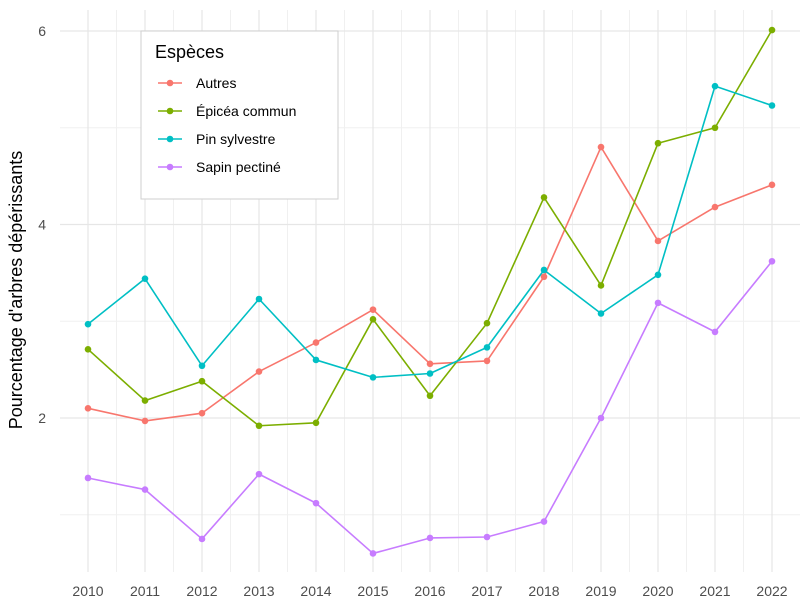  What do you see at coordinates (315, 591) in the screenshot?
I see `x-tick-label: 2014` at bounding box center [315, 591].